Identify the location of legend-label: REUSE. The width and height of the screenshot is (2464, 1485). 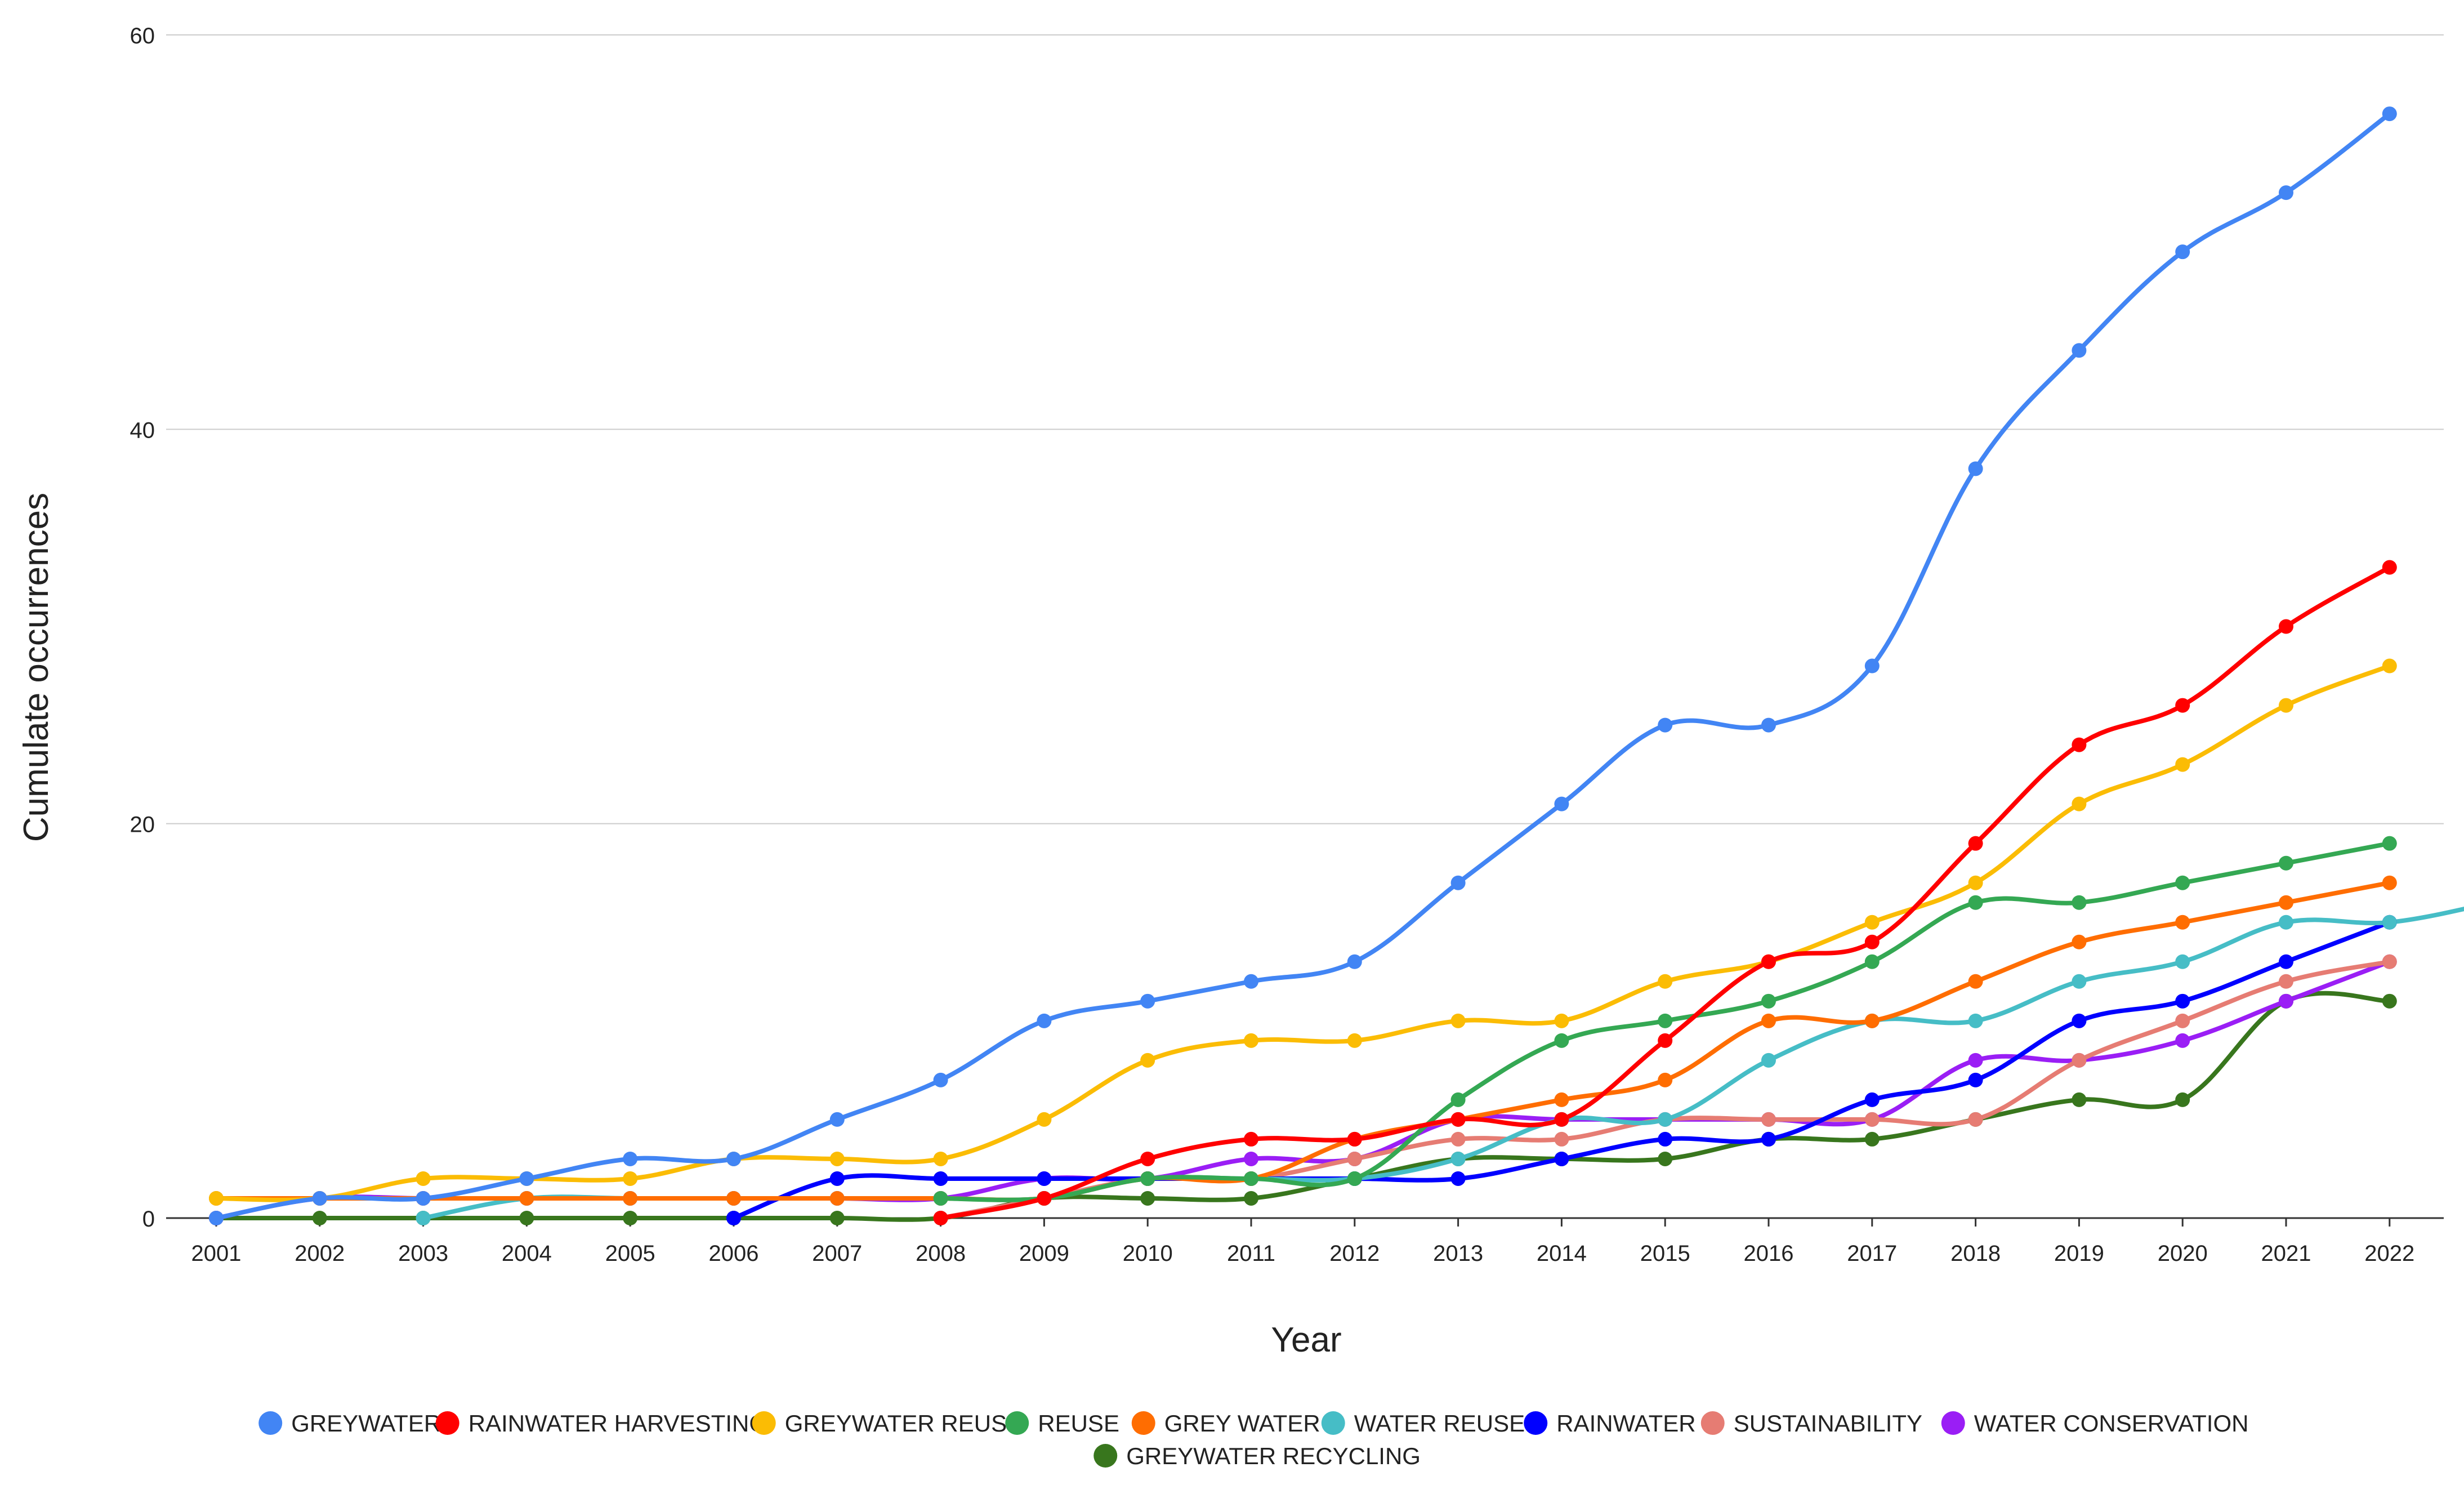
(1078, 1424).